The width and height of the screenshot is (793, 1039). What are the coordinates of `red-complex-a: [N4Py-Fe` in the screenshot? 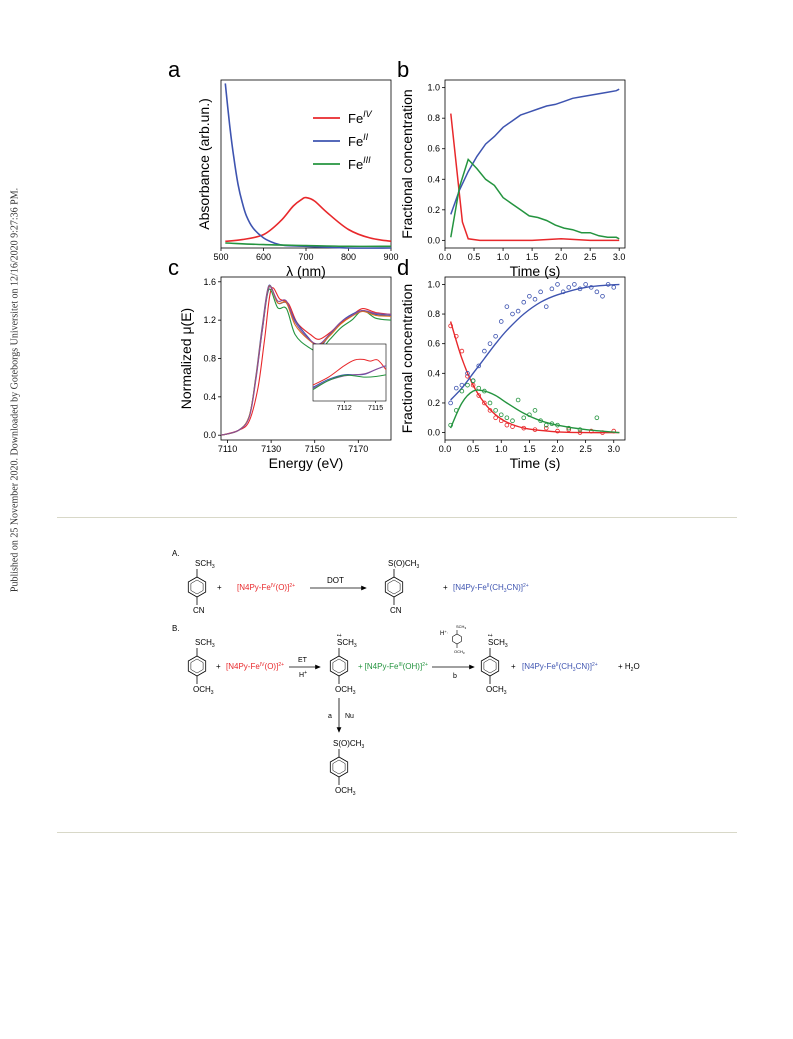 It's located at (254, 587).